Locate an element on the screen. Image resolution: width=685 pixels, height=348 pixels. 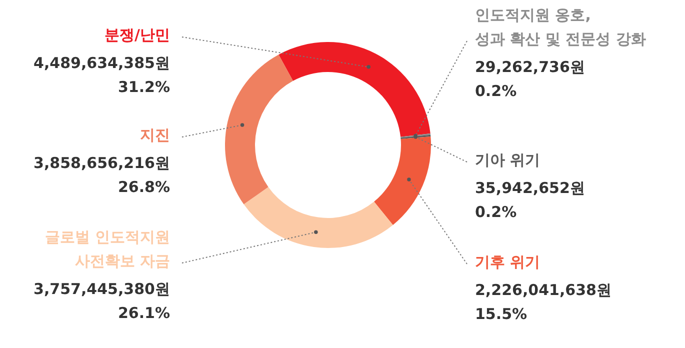
slice-label: 기아 위기 is located at coordinates (507, 160).